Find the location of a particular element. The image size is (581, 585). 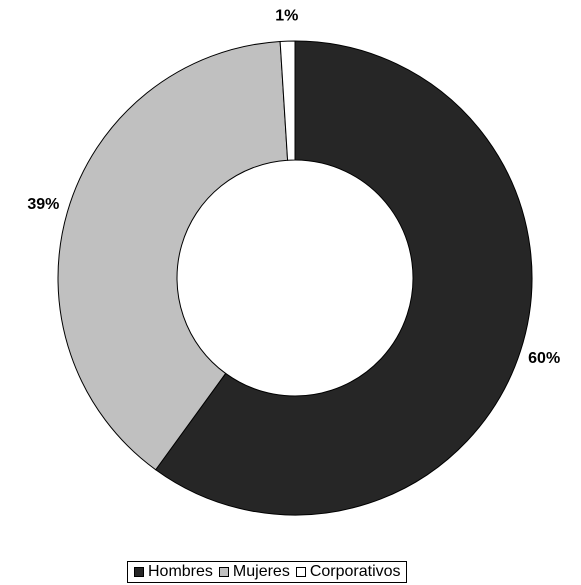

legend-item-hombres: Hombres is located at coordinates (173, 572).